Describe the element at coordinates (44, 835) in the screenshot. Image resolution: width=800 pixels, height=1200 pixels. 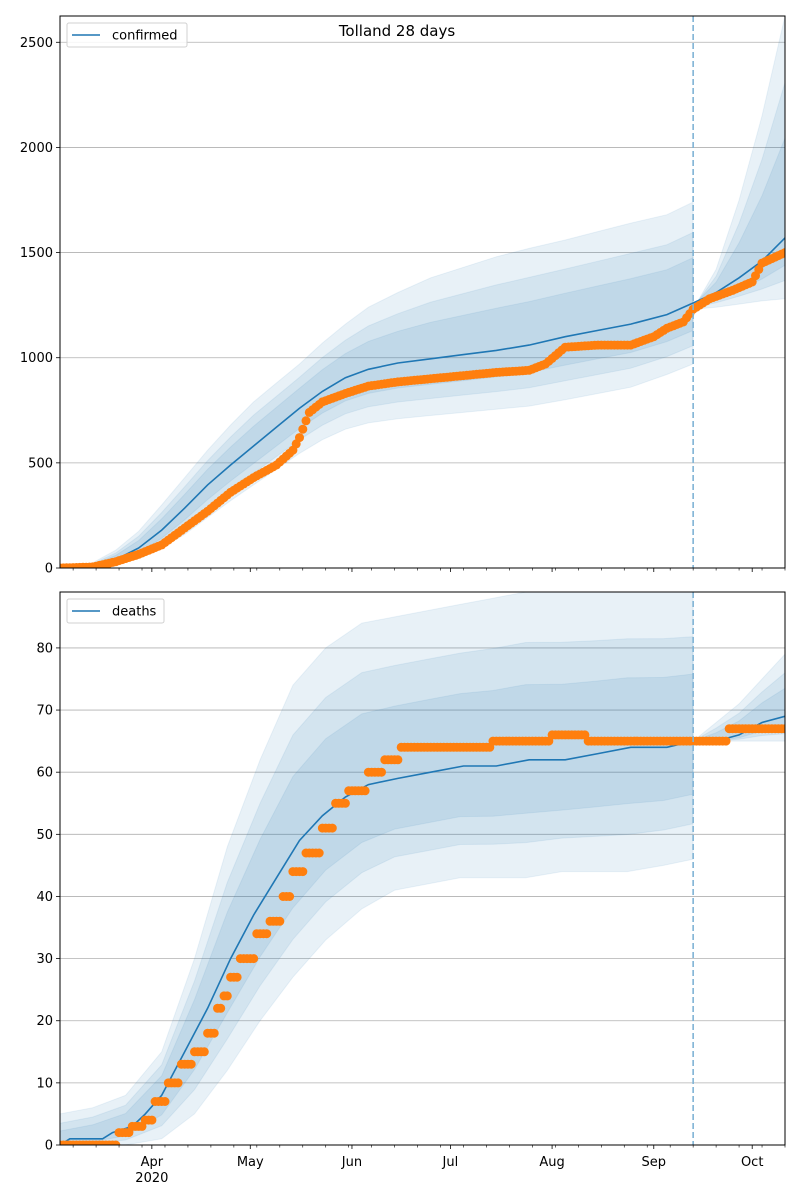
I see `y-tick-label: 50` at that location.